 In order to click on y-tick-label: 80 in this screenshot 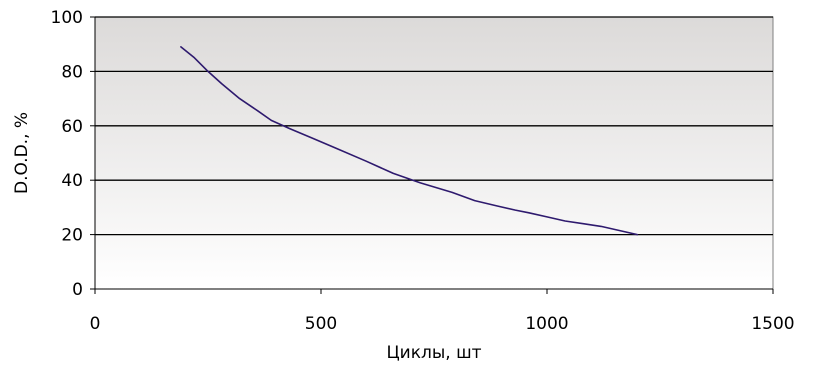, I will do `click(72, 72)`.